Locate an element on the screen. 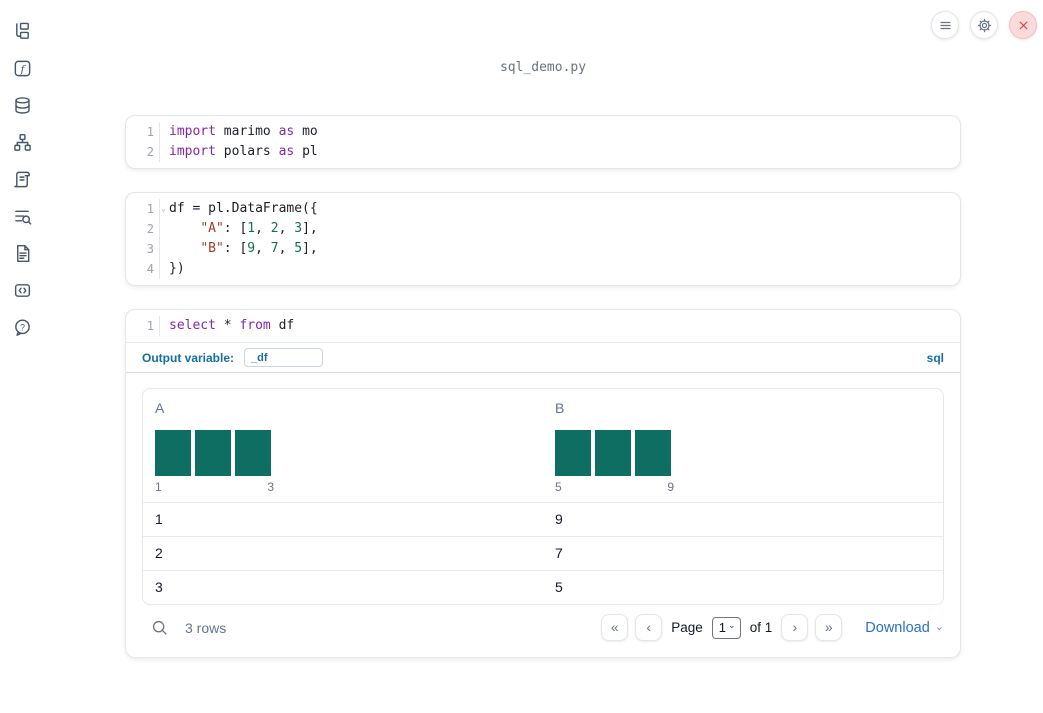 This screenshot has height=713, width=1043. sidebar-item-file-explorer is located at coordinates (22, 34).